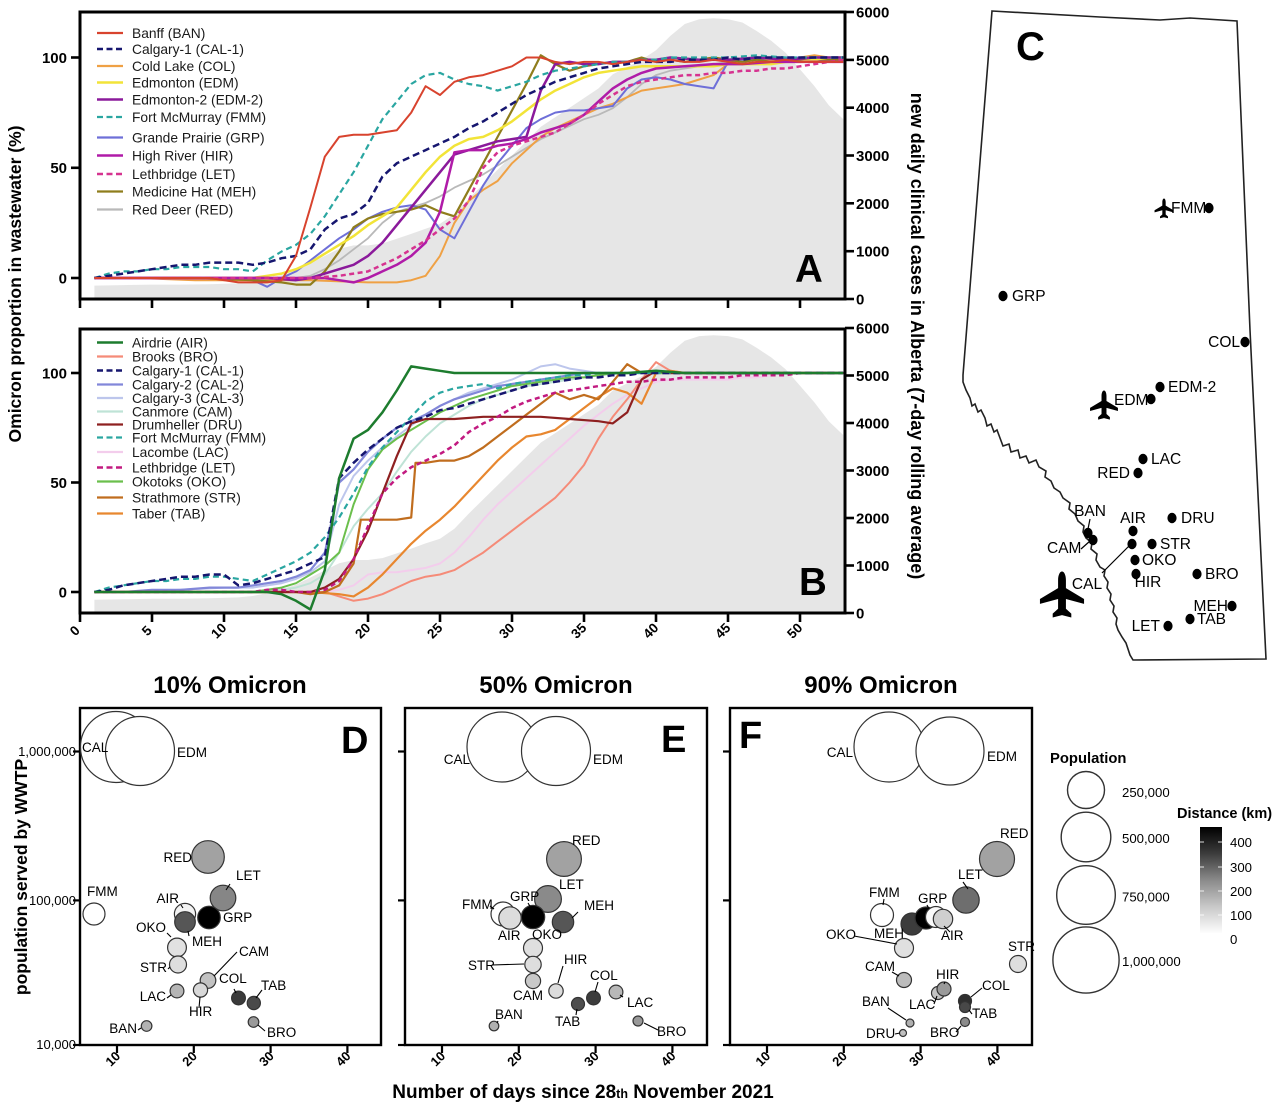 The width and height of the screenshot is (1280, 1109). What do you see at coordinates (1146, 792) in the screenshot?
I see `svg-text: 250,000` at bounding box center [1146, 792].